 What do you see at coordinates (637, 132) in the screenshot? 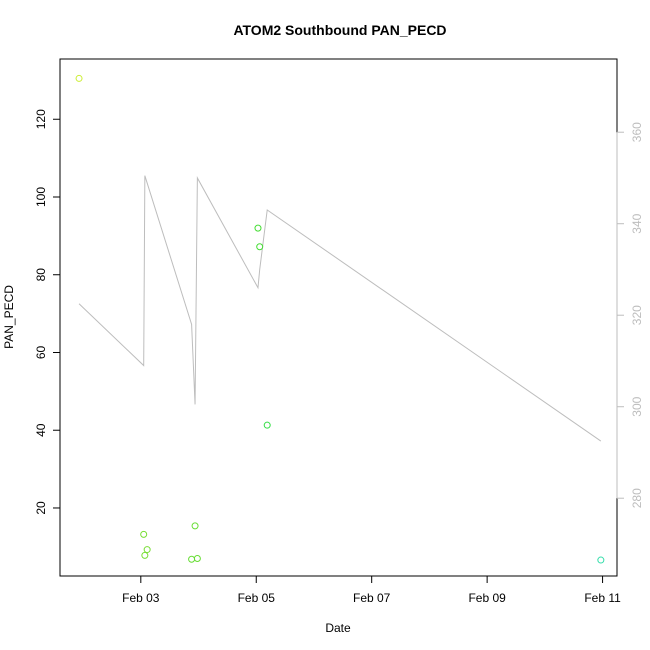
I see `y2-tick-label: 360` at bounding box center [637, 132].